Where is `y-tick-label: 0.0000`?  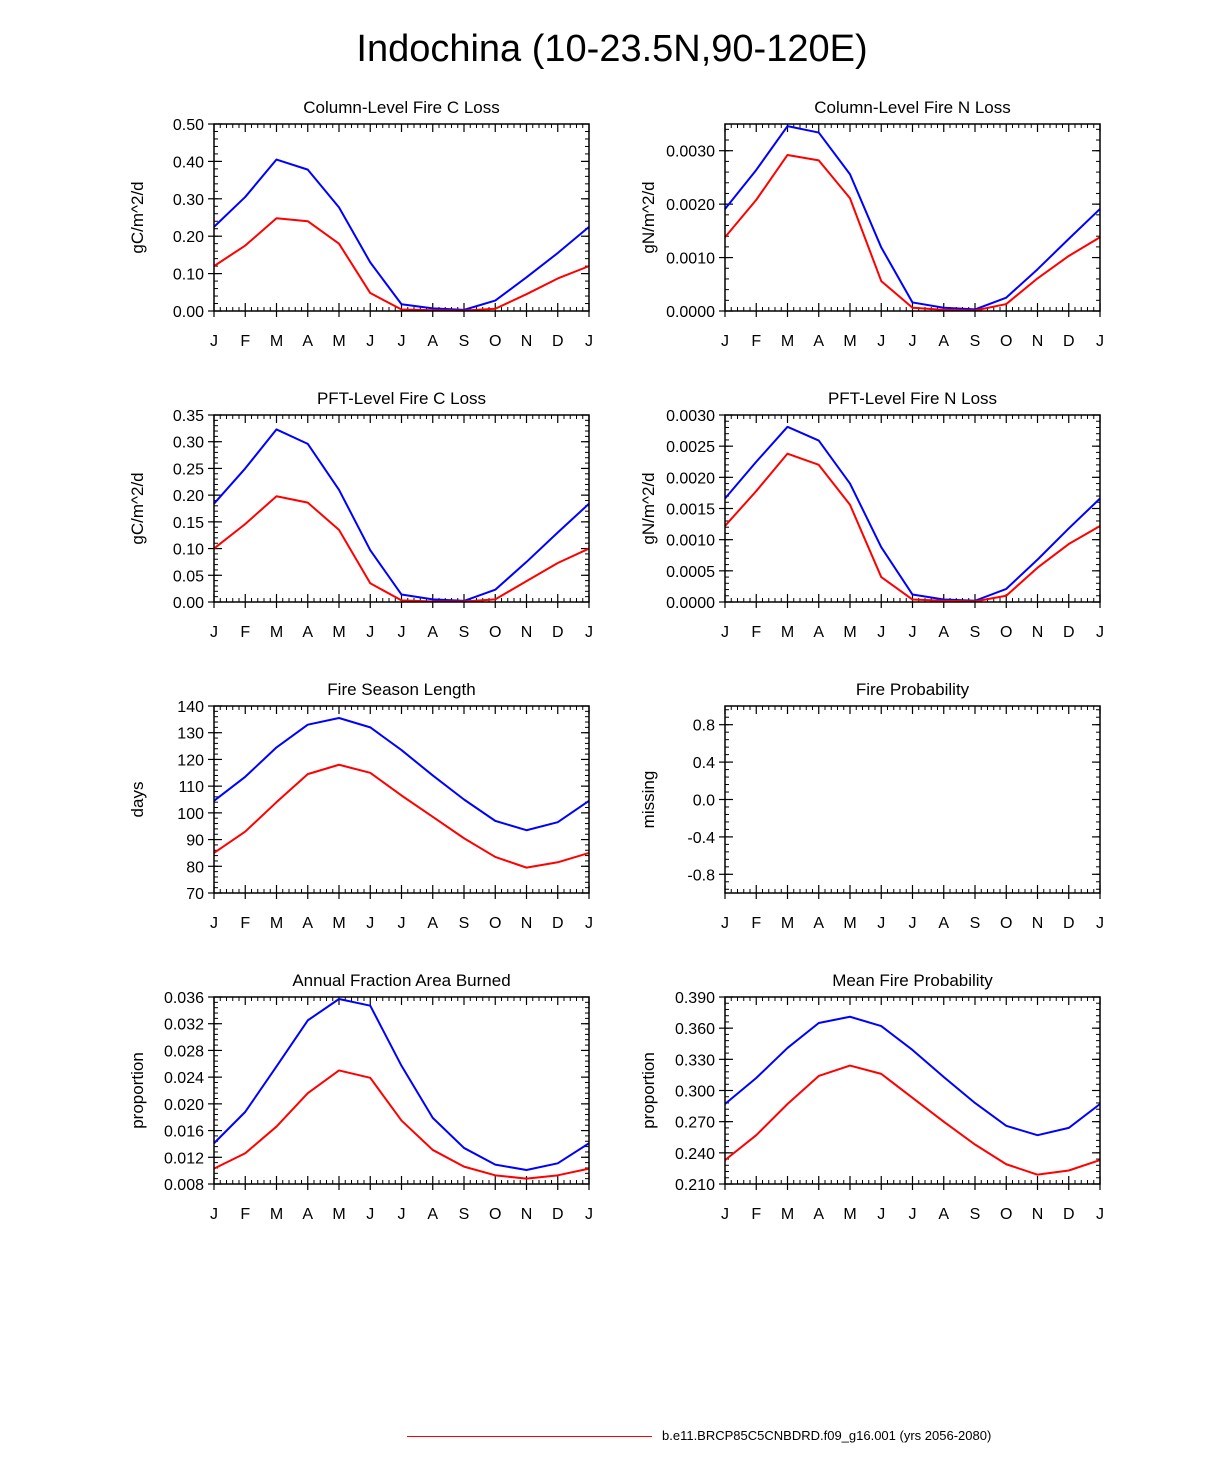 y-tick-label: 0.0000 is located at coordinates (690, 312).